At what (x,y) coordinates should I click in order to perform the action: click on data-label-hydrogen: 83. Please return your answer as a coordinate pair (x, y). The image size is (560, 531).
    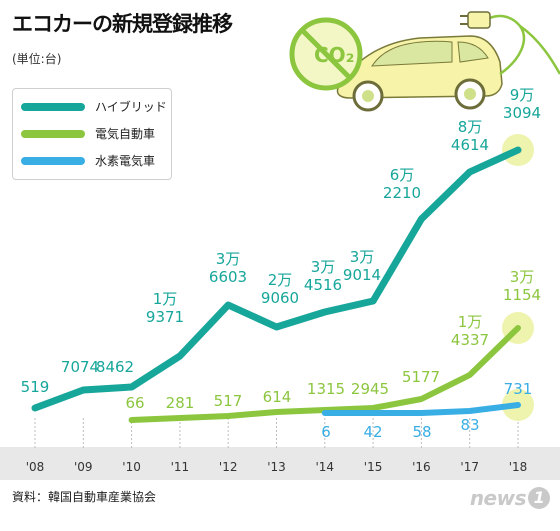
    Looking at the image, I should click on (469, 425).